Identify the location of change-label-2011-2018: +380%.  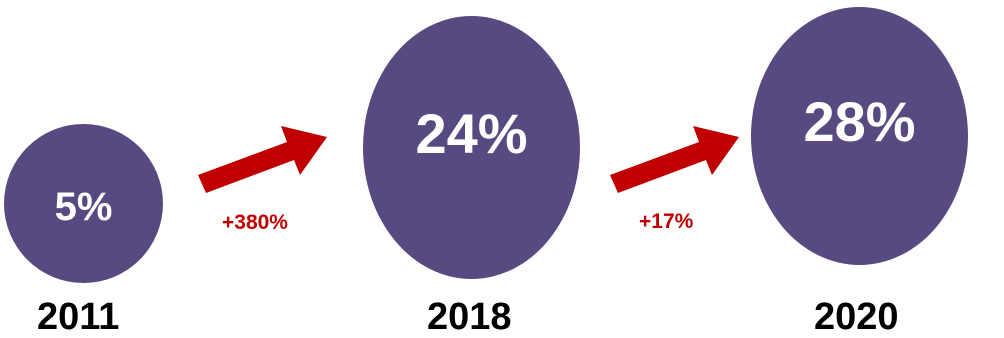
(255, 222).